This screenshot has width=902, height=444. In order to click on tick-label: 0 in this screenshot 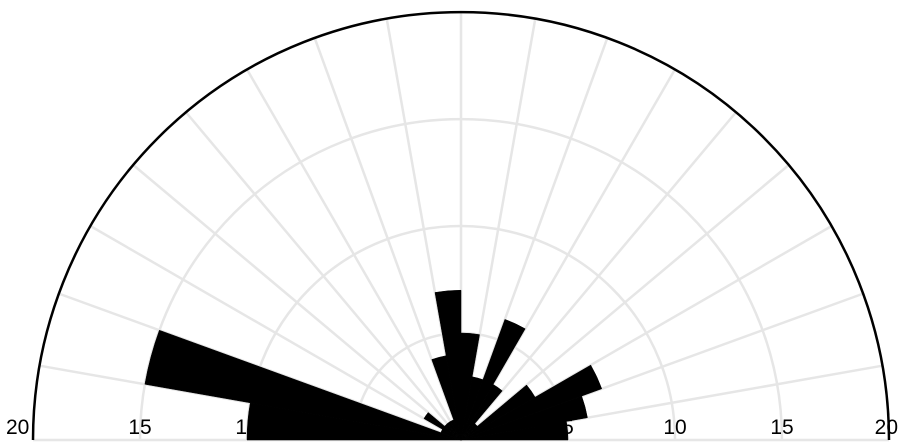, I will do `click(461, 427)`.